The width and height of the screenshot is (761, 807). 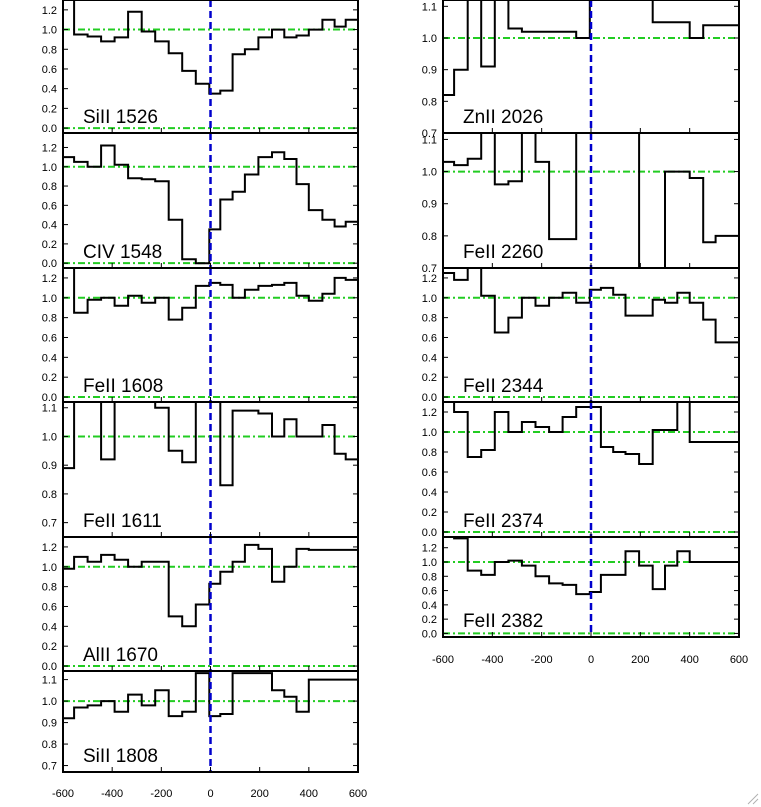 I want to click on panel-2: 0.0 0.2 0.4 0.6 0.8 1.0 1.2 FeII 1608, so click(x=200, y=335).